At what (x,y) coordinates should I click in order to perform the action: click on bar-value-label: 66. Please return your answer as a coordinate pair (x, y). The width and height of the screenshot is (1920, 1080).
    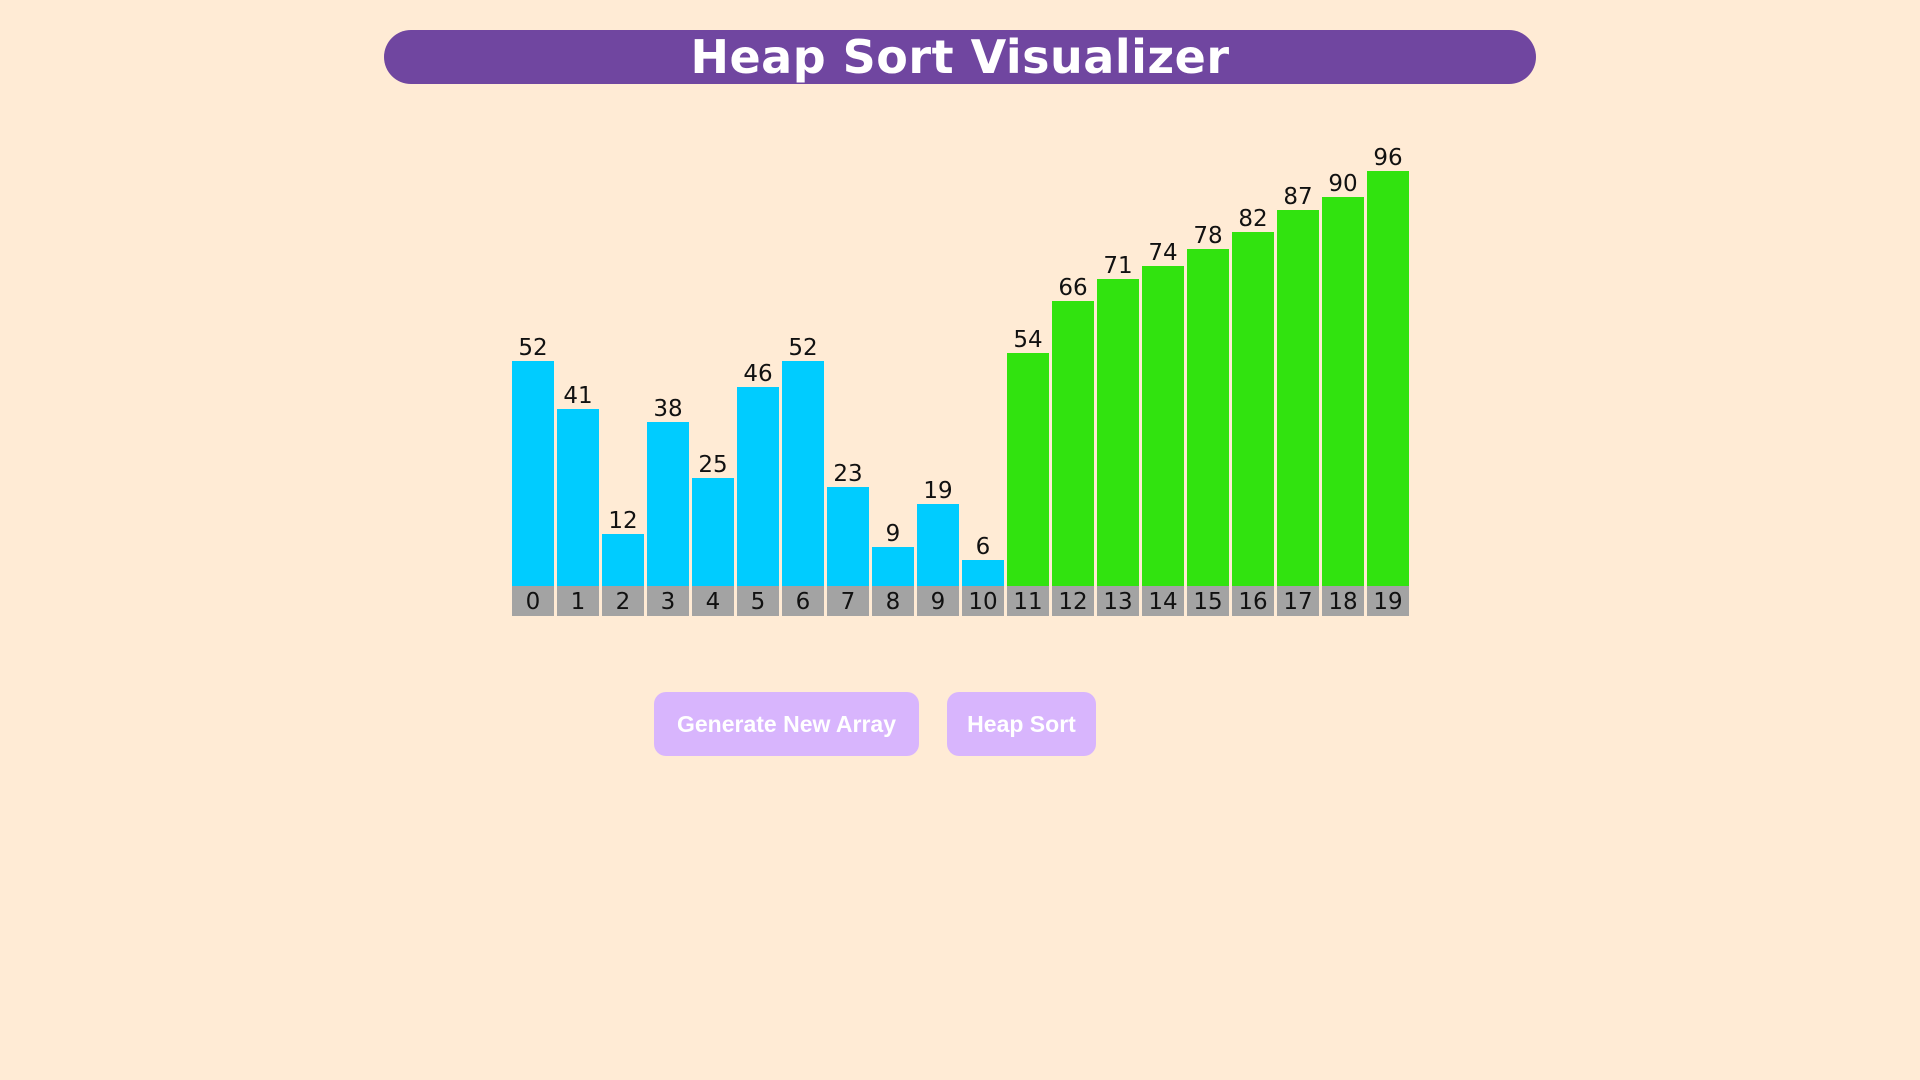
    Looking at the image, I should click on (1073, 288).